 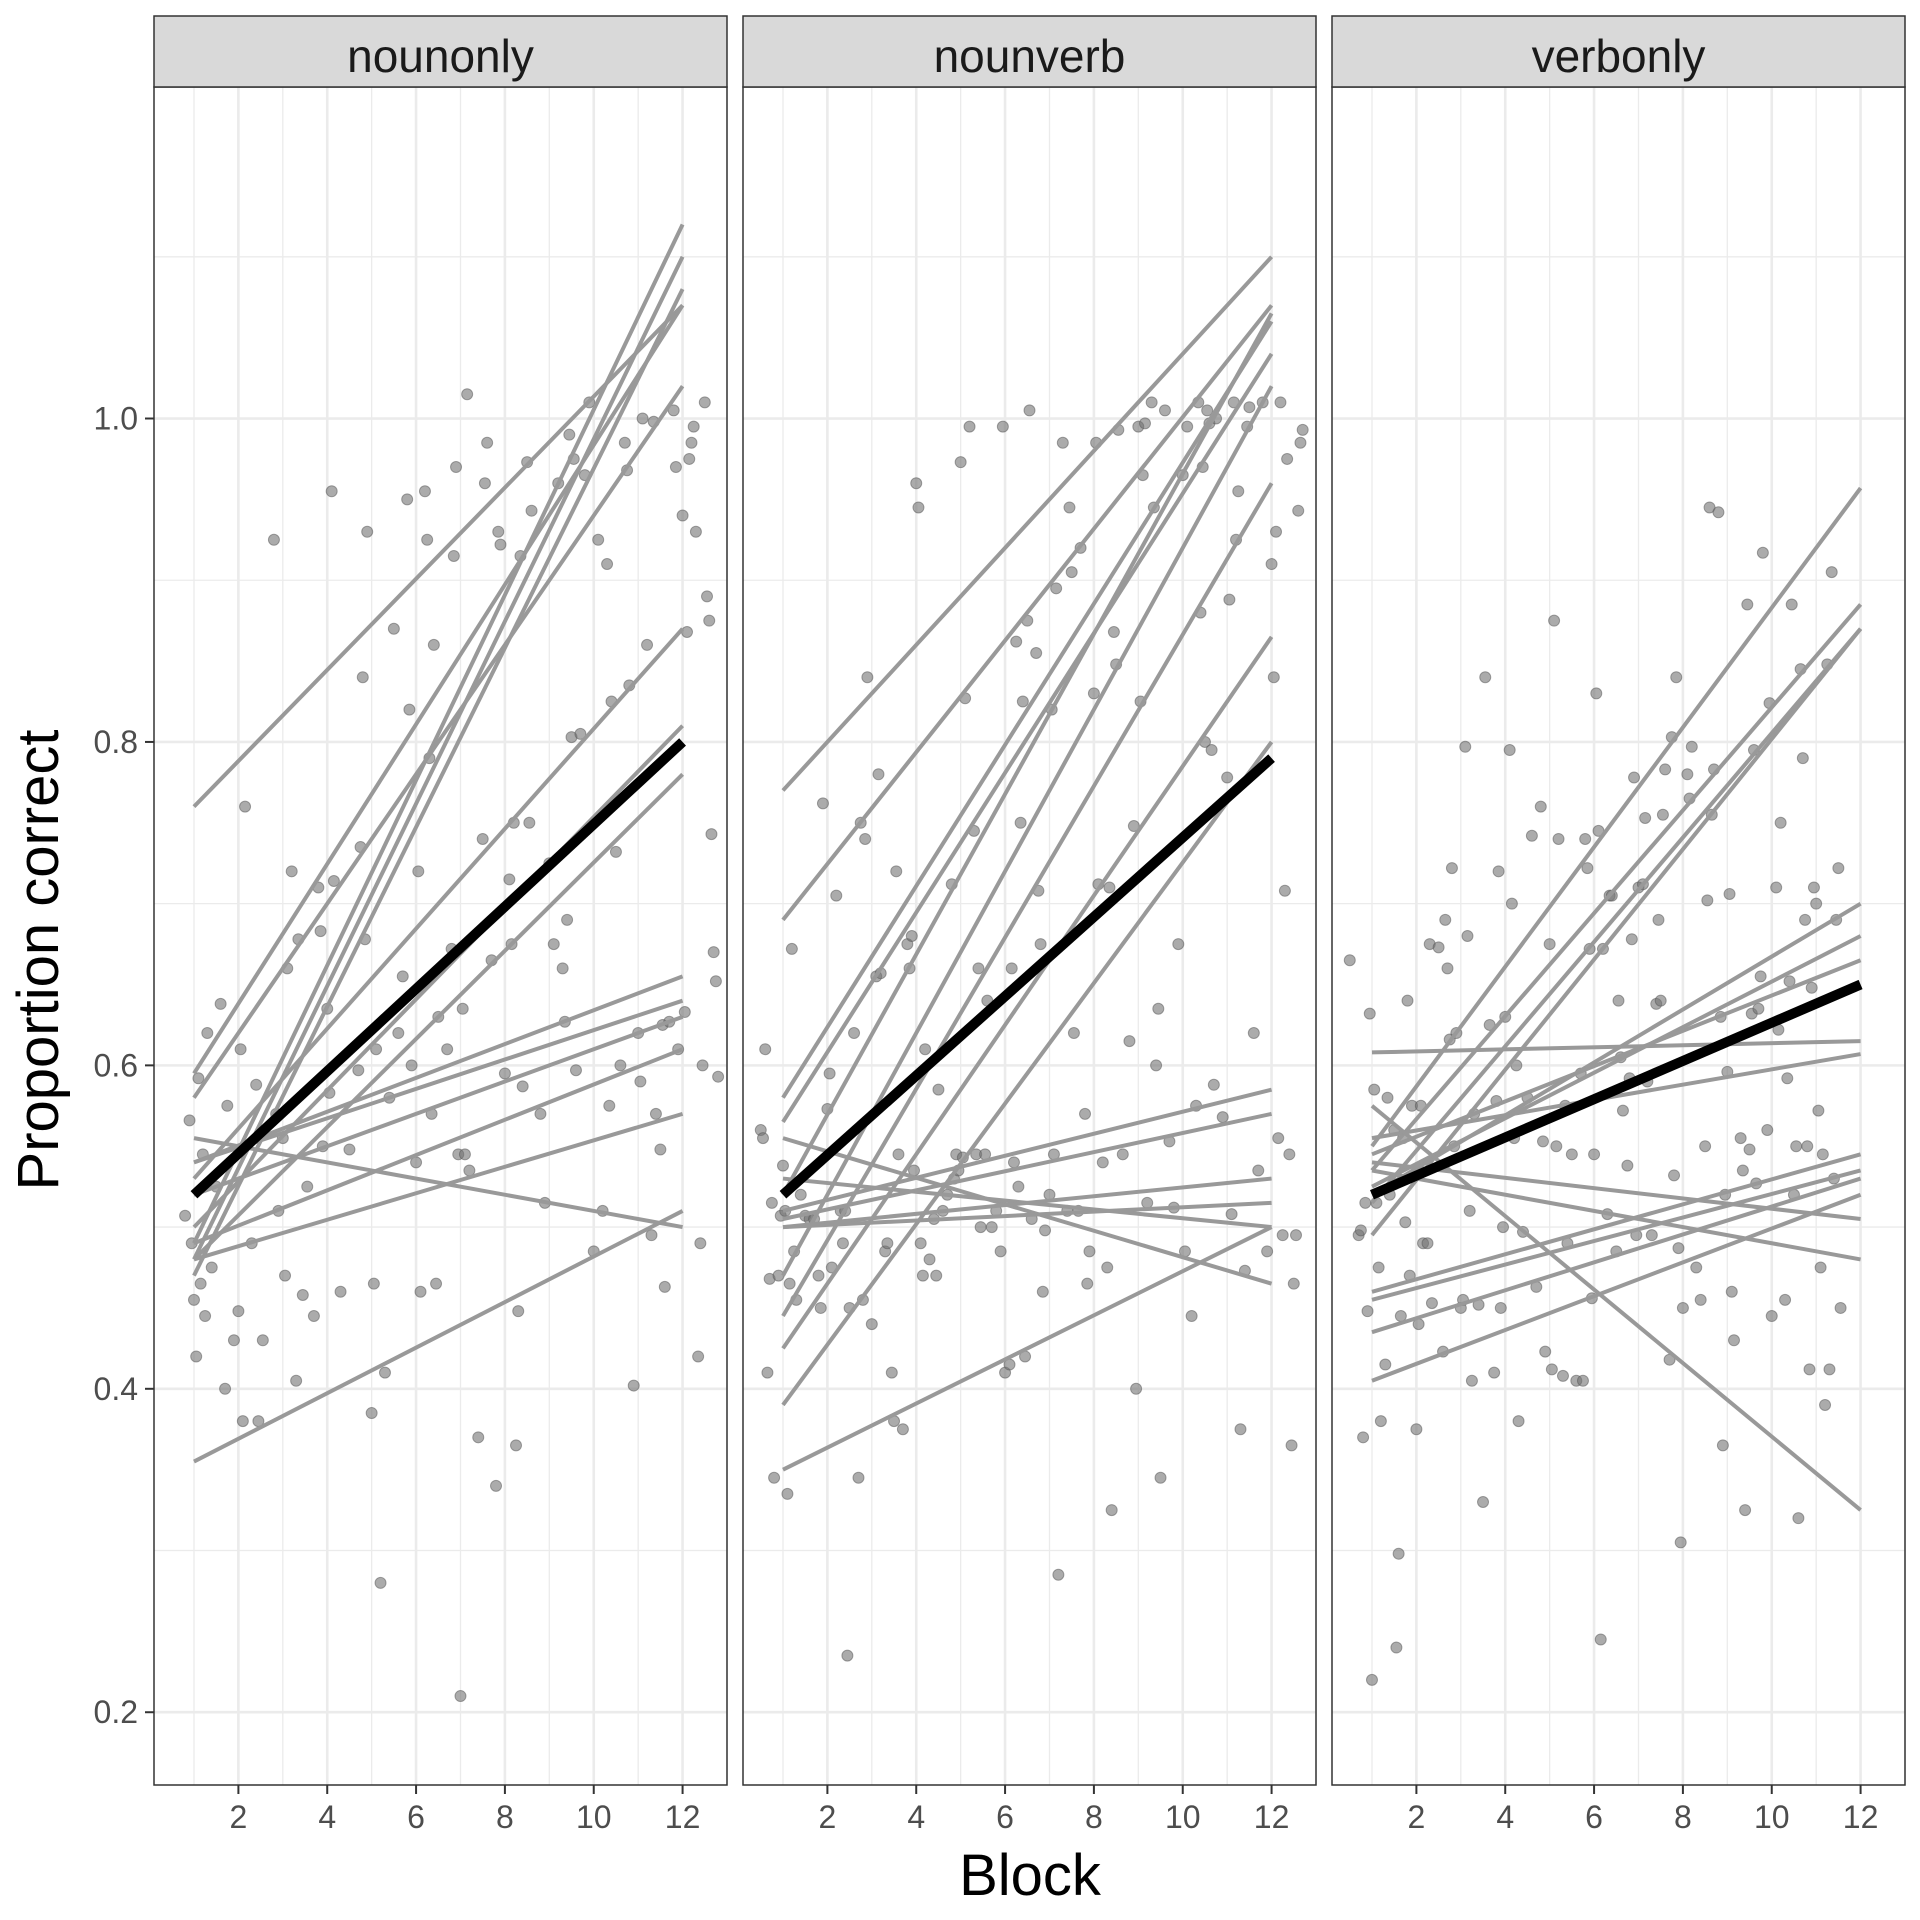 I want to click on mean-line, so click(x=1616, y=1089).